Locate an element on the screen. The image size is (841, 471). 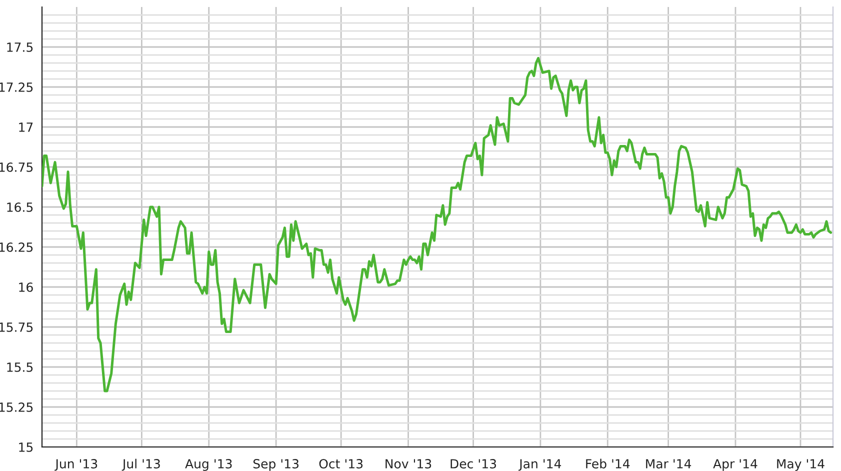
x-tick-label: Jul '13 is located at coordinates (141, 464).